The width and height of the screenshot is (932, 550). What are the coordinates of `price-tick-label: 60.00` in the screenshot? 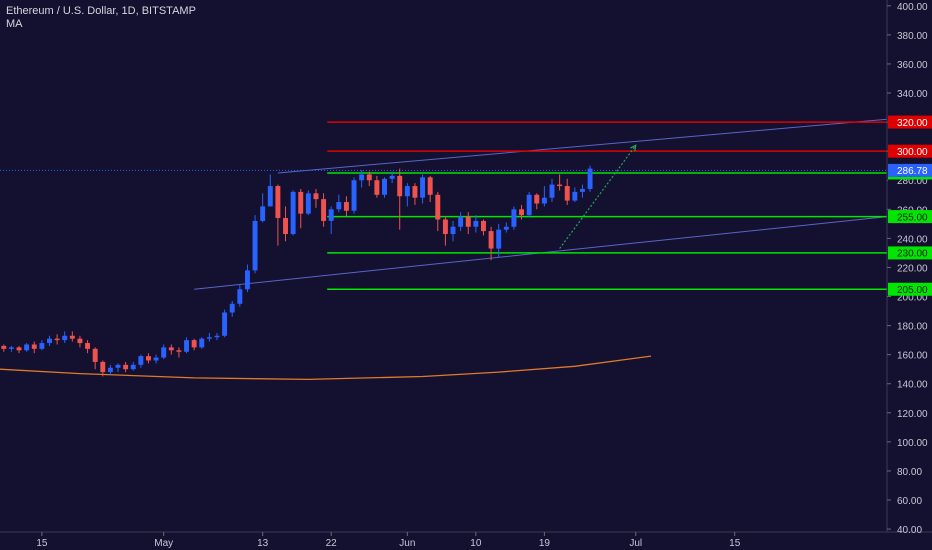 It's located at (909, 501).